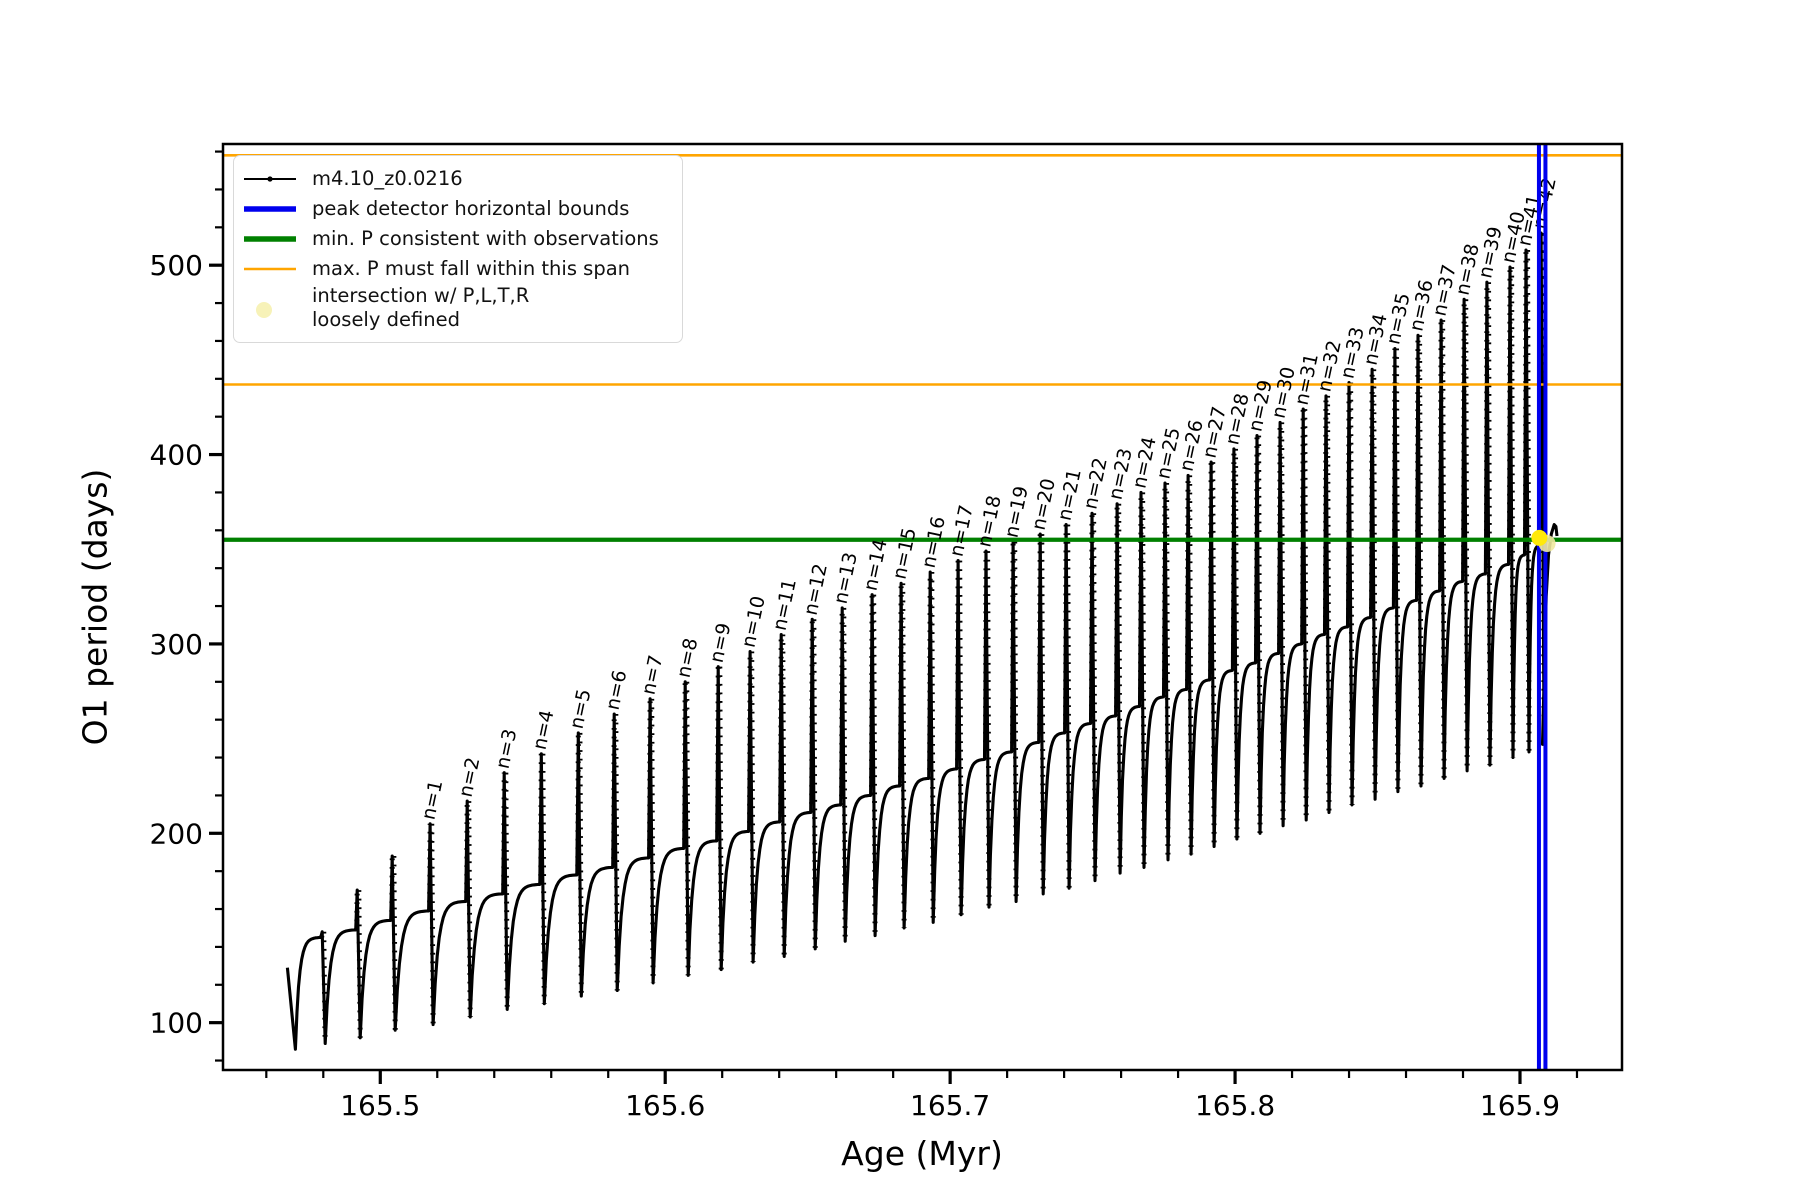  What do you see at coordinates (688, 658) in the screenshot?
I see `peak-label-n8: n=8` at bounding box center [688, 658].